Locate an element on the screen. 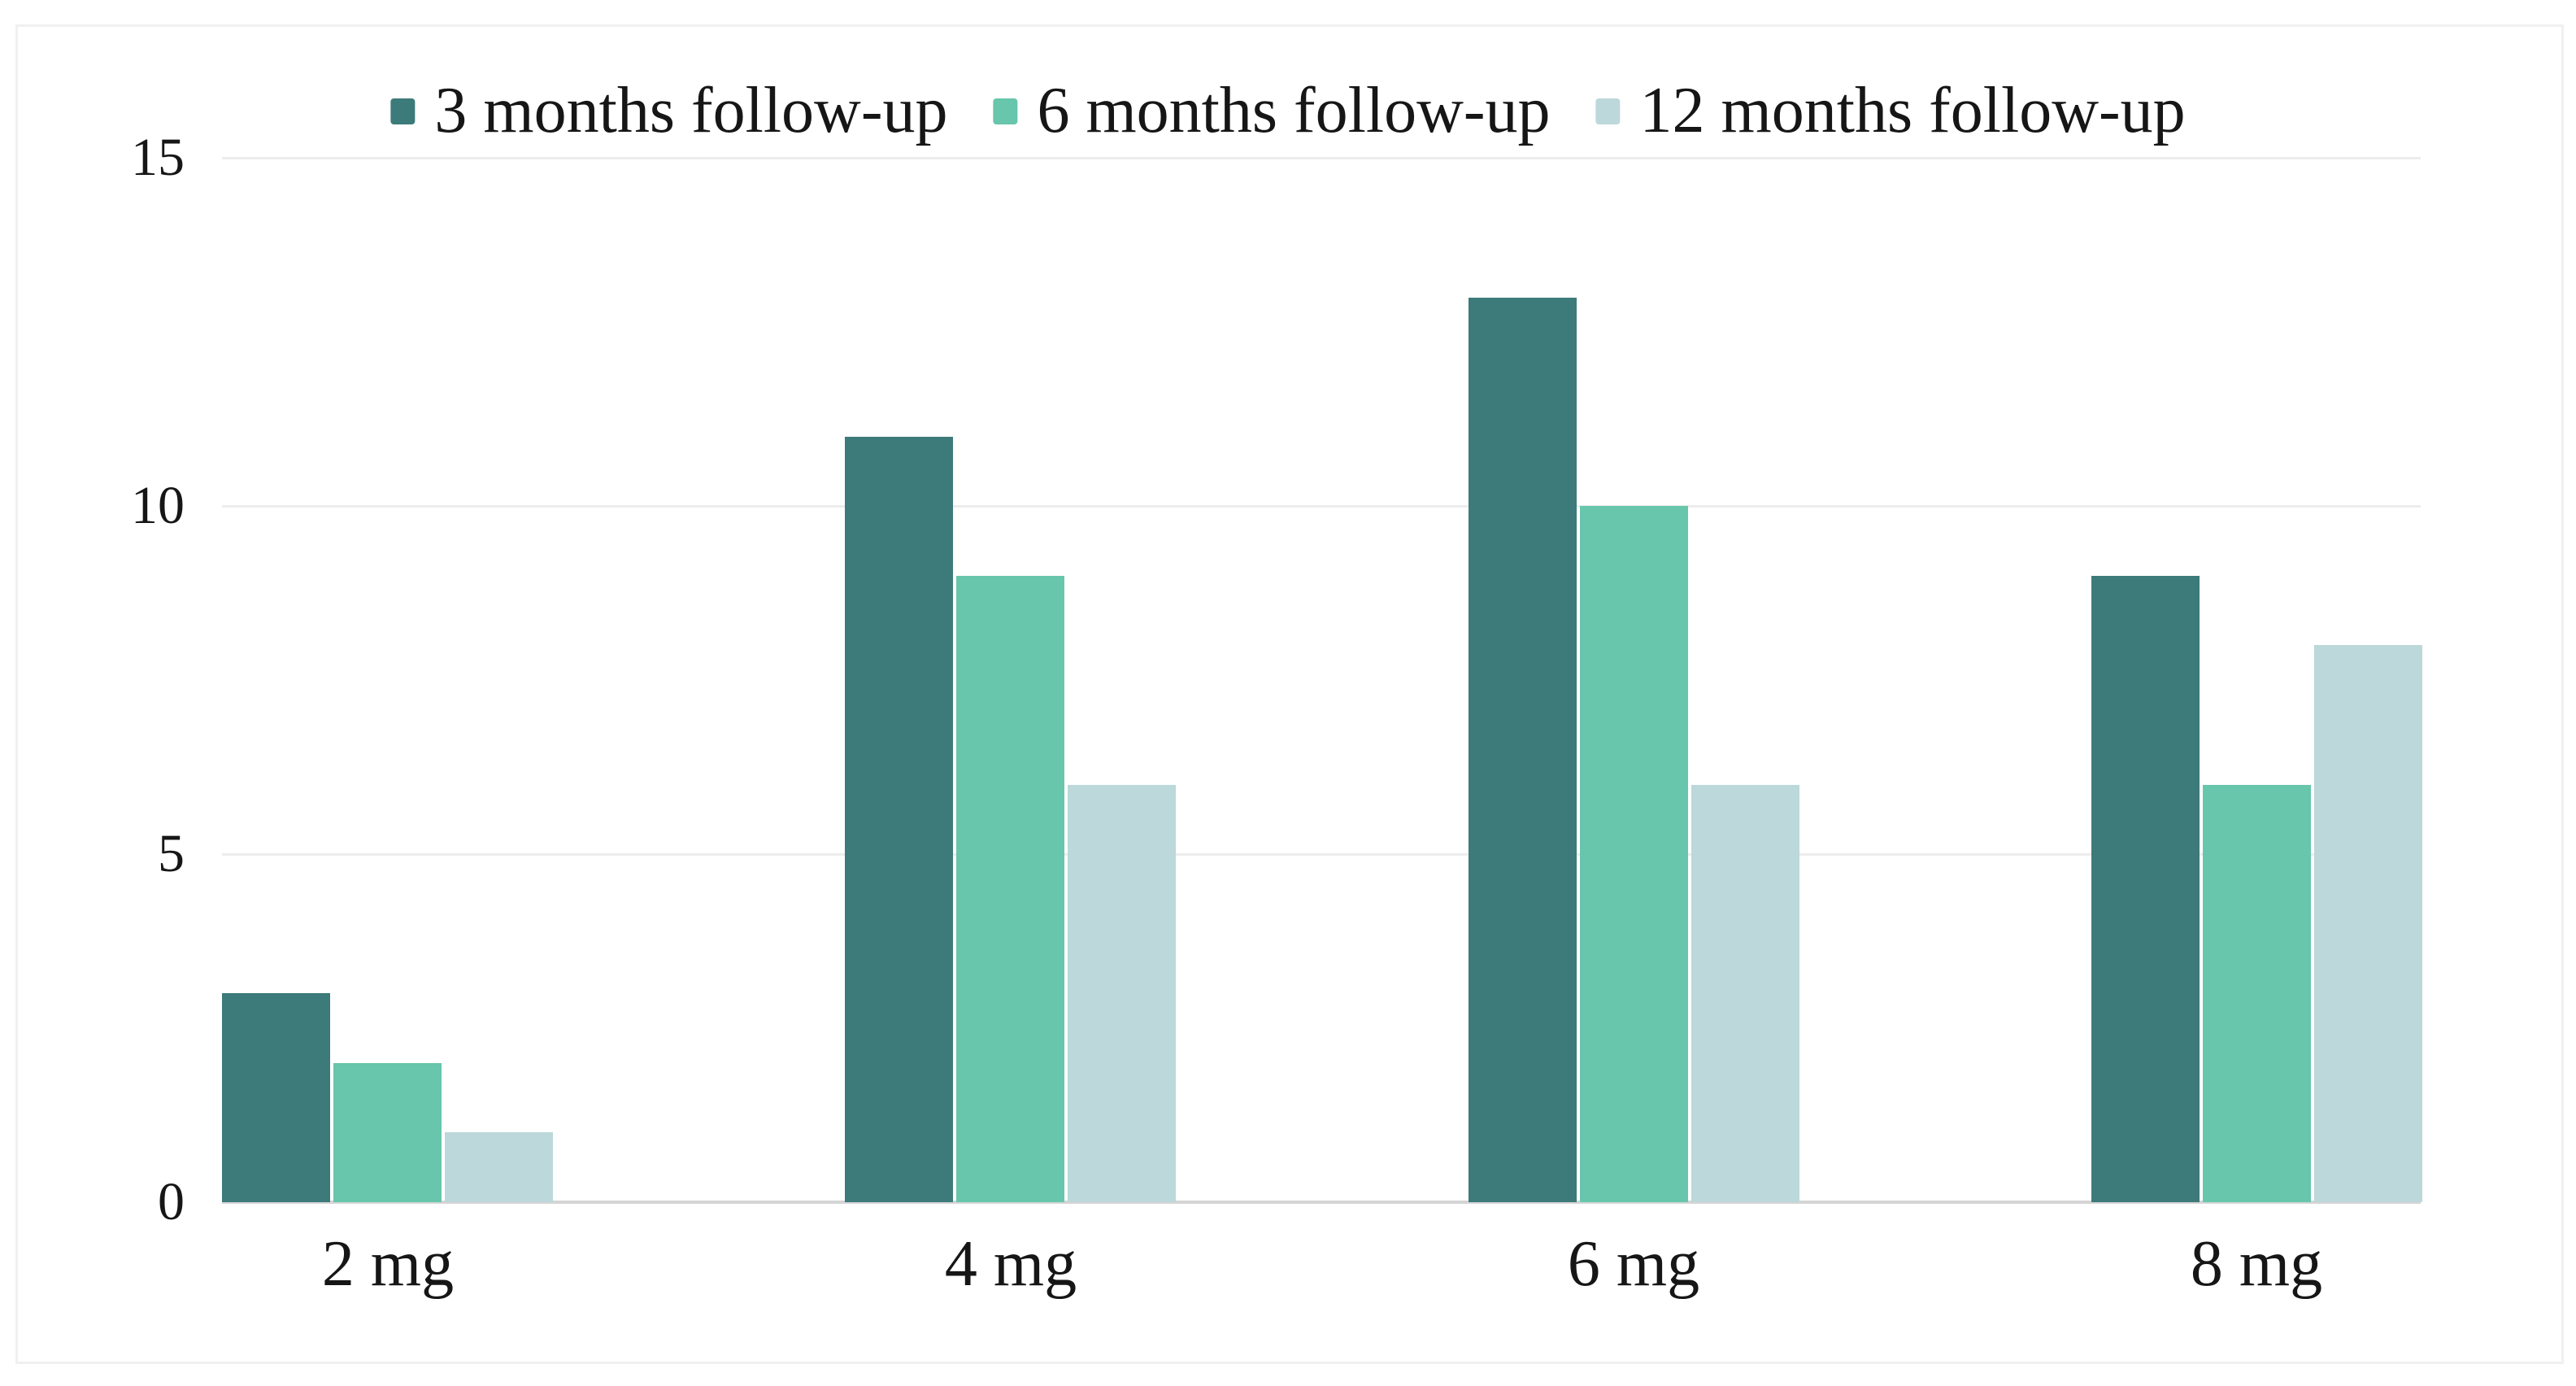 Image resolution: width=2576 pixels, height=1386 pixels. x-axis-tick-label-2mg: 2 mg is located at coordinates (388, 1264).